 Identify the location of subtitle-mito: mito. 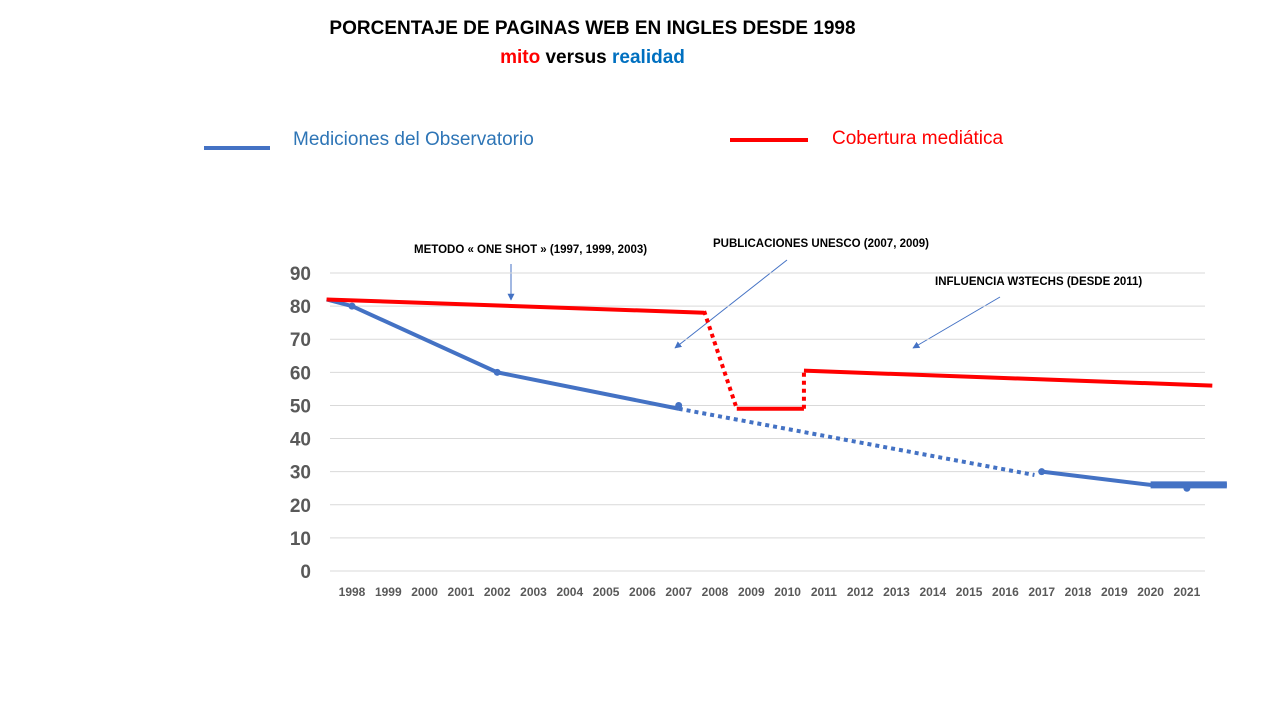
(520, 57).